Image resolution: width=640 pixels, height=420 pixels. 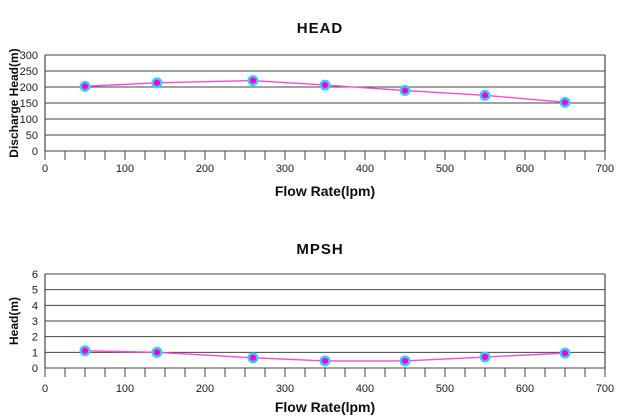 I want to click on head-chart-title: HEAD, so click(x=320, y=28).